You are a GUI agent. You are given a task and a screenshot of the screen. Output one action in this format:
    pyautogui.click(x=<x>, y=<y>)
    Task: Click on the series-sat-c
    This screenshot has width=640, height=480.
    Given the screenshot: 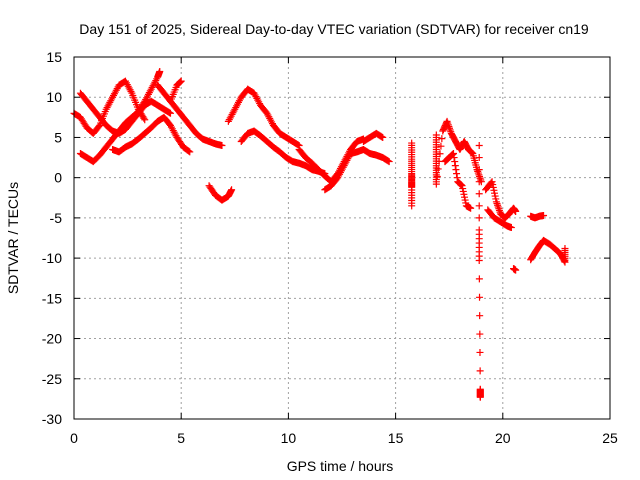 What is the action you would take?
    pyautogui.click(x=120, y=116)
    